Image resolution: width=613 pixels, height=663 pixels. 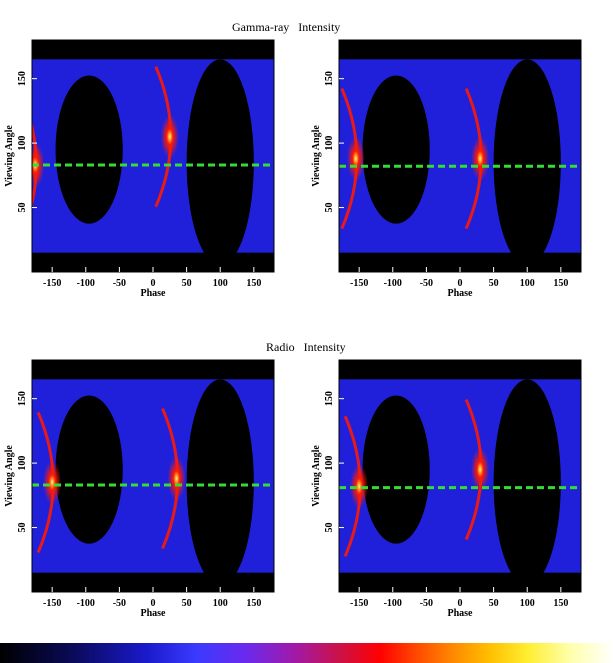 I want to click on gamma-section-title: Gamma-ray Intensity, so click(x=286, y=27).